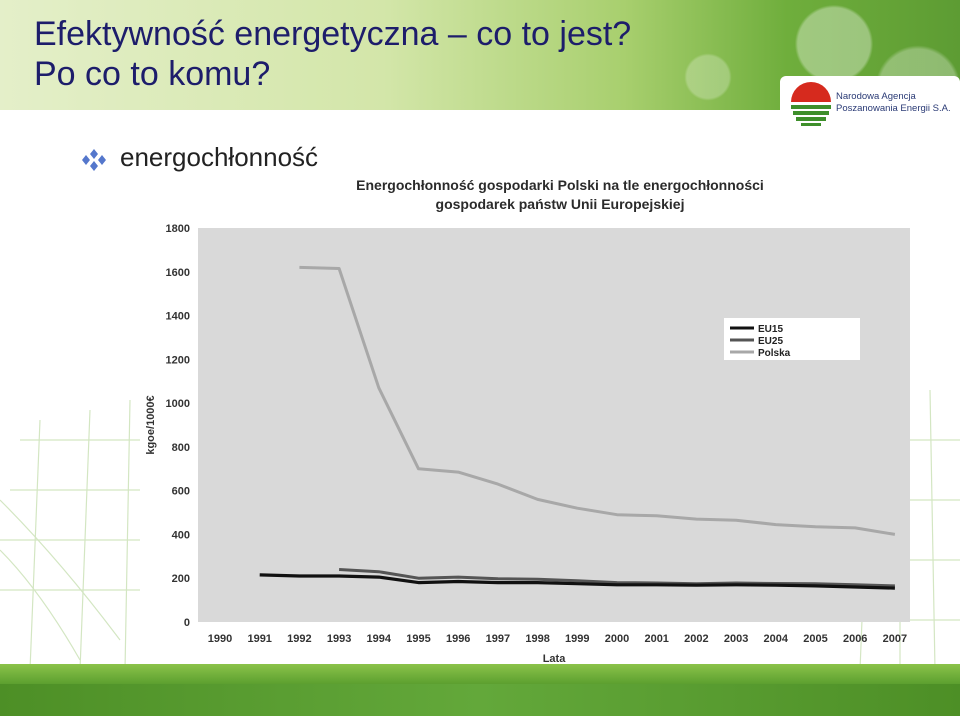 This screenshot has height=716, width=960. What do you see at coordinates (855, 639) in the screenshot?
I see `x-tick-label: 2006` at bounding box center [855, 639].